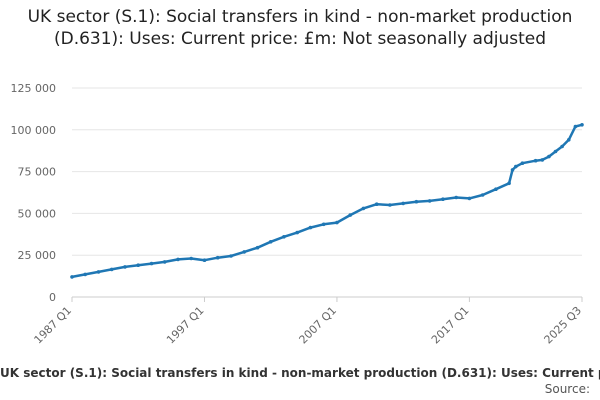 Image resolution: width=600 pixels, height=400 pixels. What do you see at coordinates (53, 325) in the screenshot?
I see `x-tick-label: 1987 Q1` at bounding box center [53, 325].